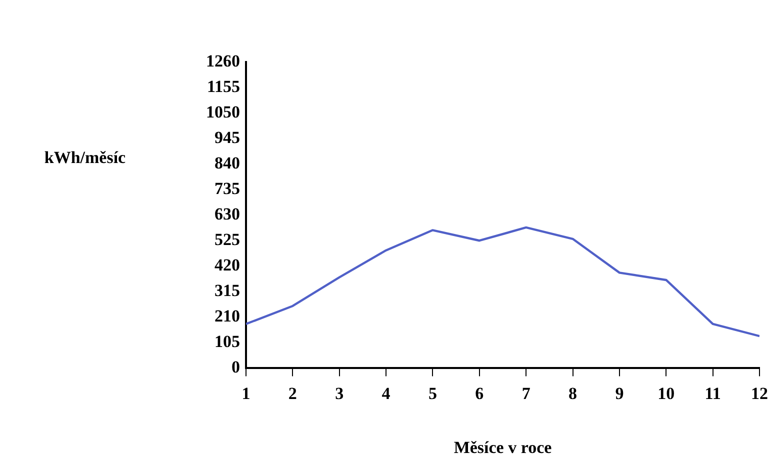 The image size is (776, 473). Describe the element at coordinates (479, 393) in the screenshot. I see `x-tick-label: 6` at that location.